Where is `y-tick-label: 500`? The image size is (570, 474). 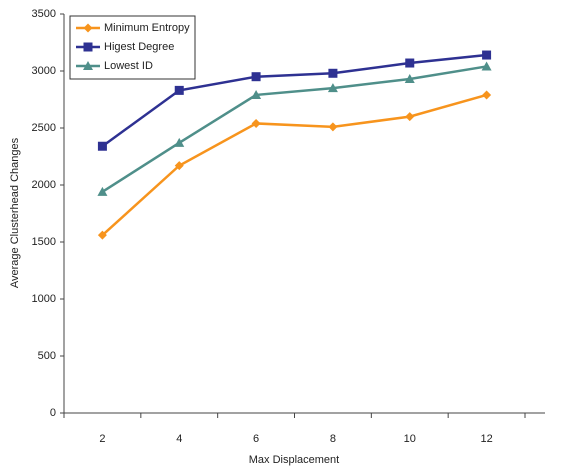 y-tick-label: 500 is located at coordinates (47, 356).